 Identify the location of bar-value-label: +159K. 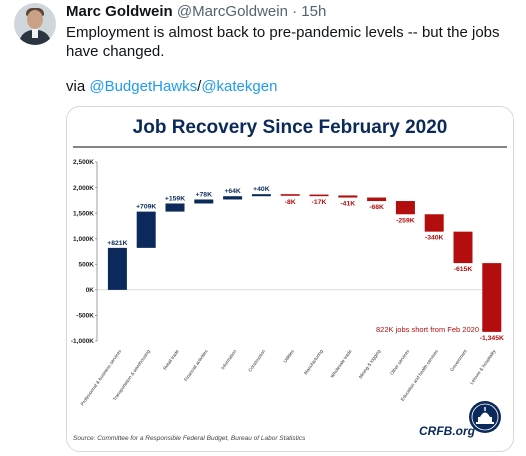
(175, 198).